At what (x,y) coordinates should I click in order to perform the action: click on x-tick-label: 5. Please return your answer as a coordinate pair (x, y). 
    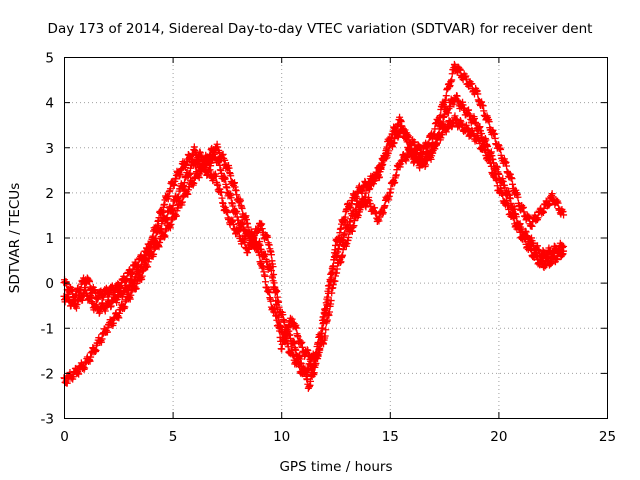
    Looking at the image, I should click on (173, 437).